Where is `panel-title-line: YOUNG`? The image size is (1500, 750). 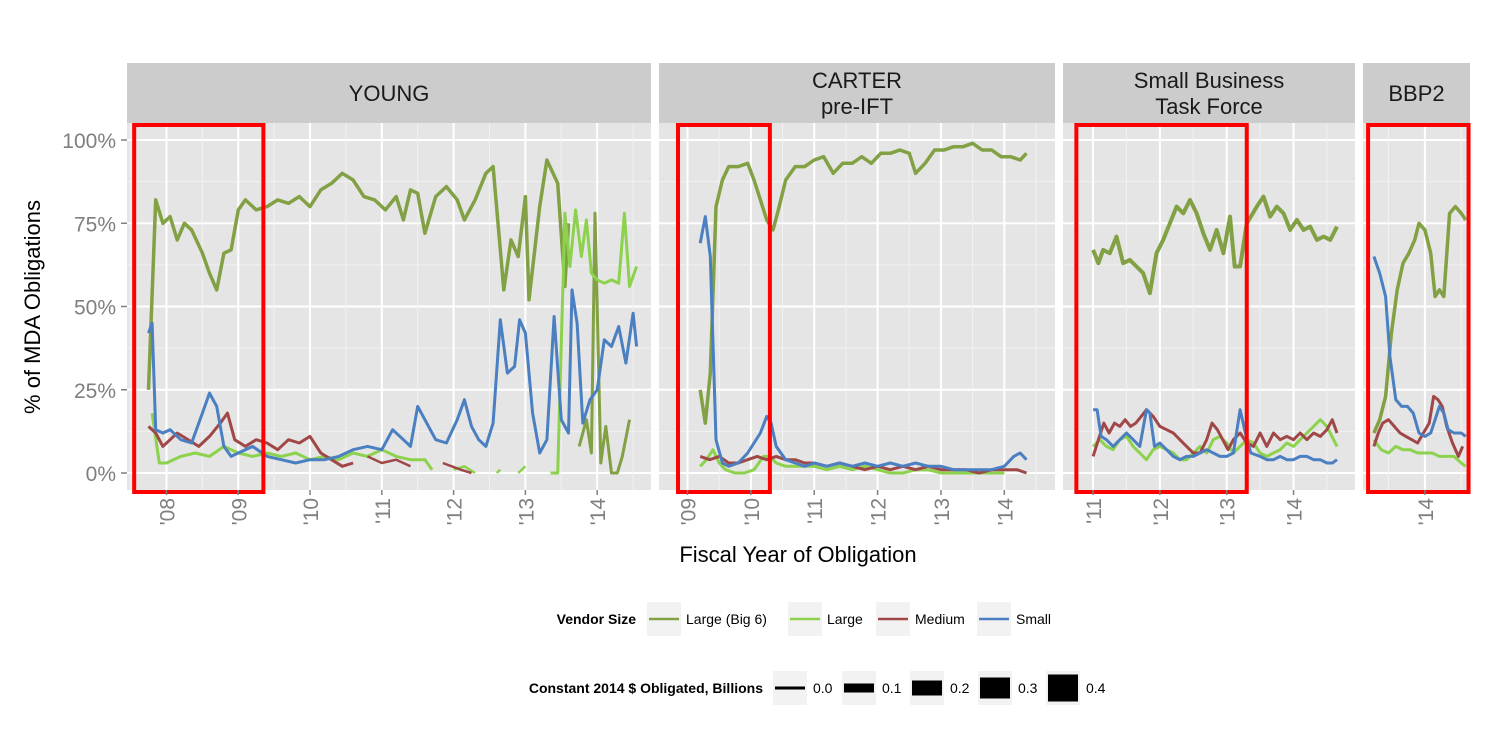
panel-title-line: YOUNG is located at coordinates (389, 93).